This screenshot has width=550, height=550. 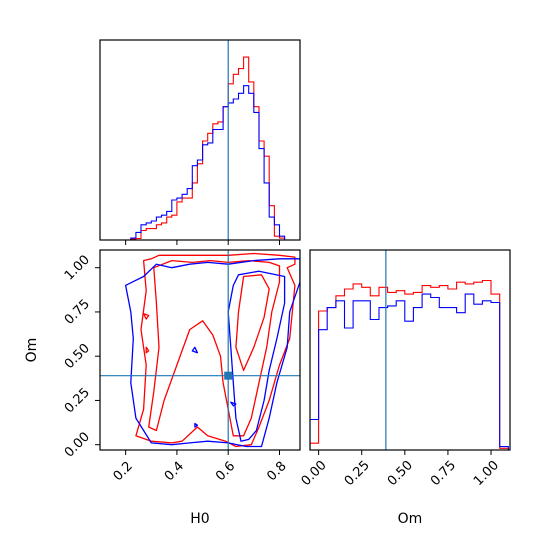 What do you see at coordinates (199, 519) in the screenshot?
I see `h0-axis-label: H0` at bounding box center [199, 519].